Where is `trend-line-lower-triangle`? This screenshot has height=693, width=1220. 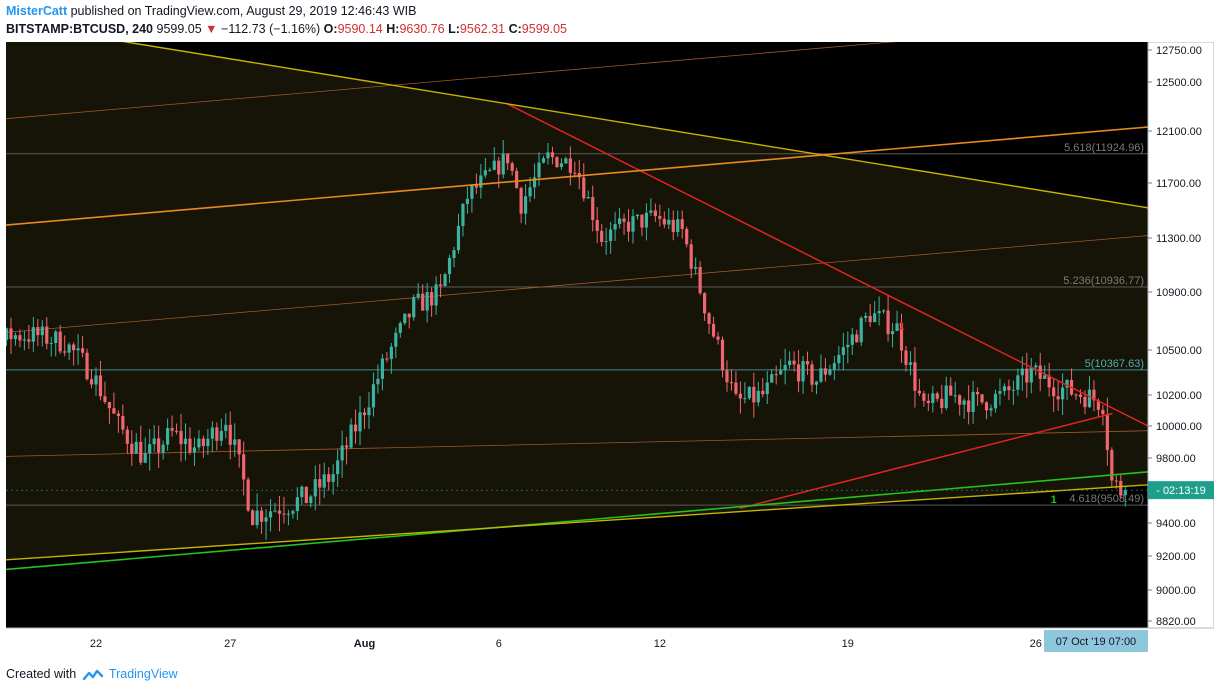
trend-line-lower-triangle is located at coordinates (926, 460).